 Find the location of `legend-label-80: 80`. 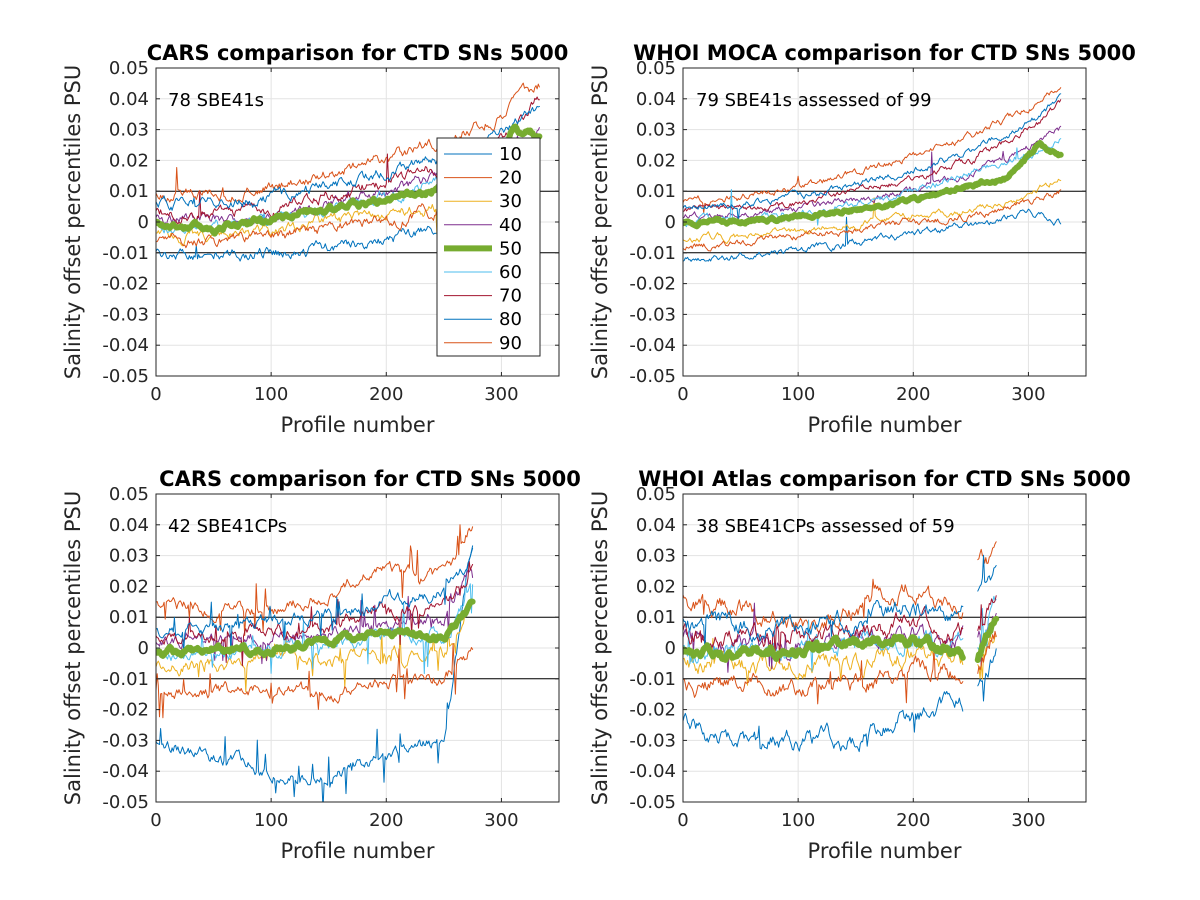

legend-label-80: 80 is located at coordinates (510, 319).